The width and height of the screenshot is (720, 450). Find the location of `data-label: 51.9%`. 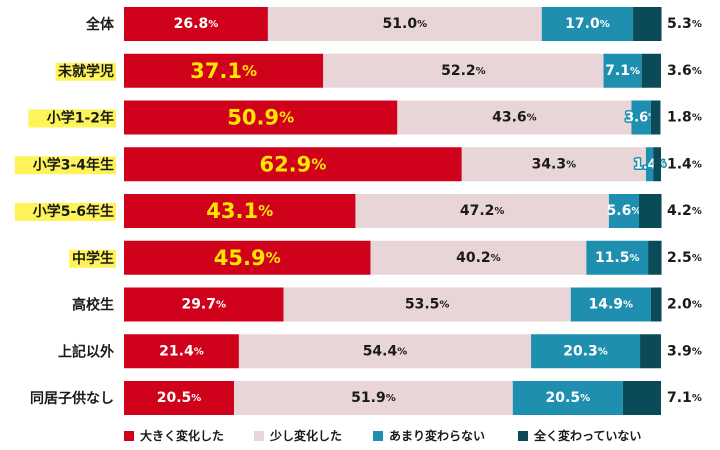

data-label: 51.9% is located at coordinates (373, 398).